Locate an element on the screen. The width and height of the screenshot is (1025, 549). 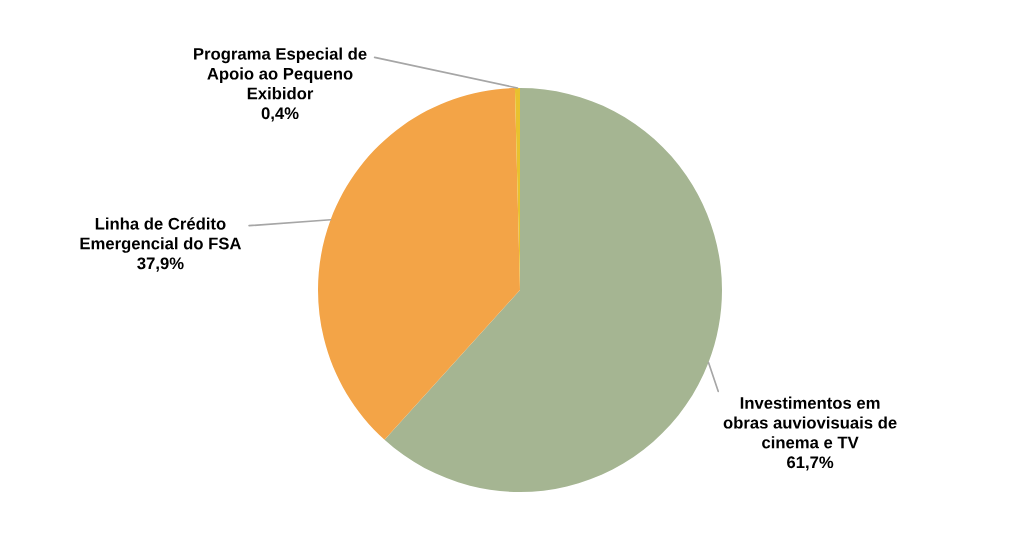
pie-slice is located at coordinates (419, 264).